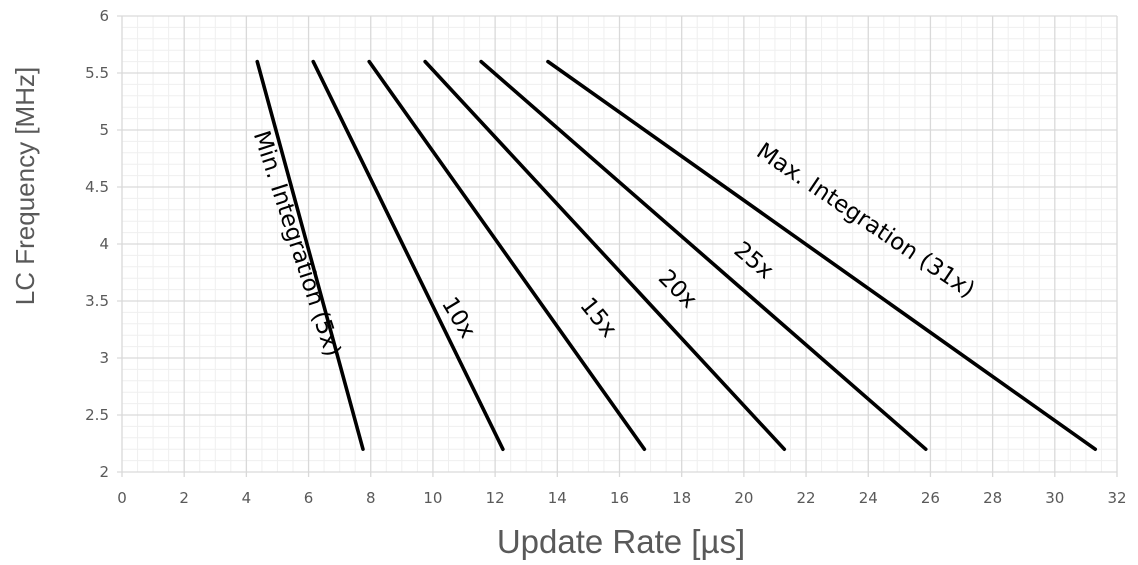 The width and height of the screenshot is (1138, 565). Describe the element at coordinates (371, 498) in the screenshot. I see `x-tick-label: 8` at that location.